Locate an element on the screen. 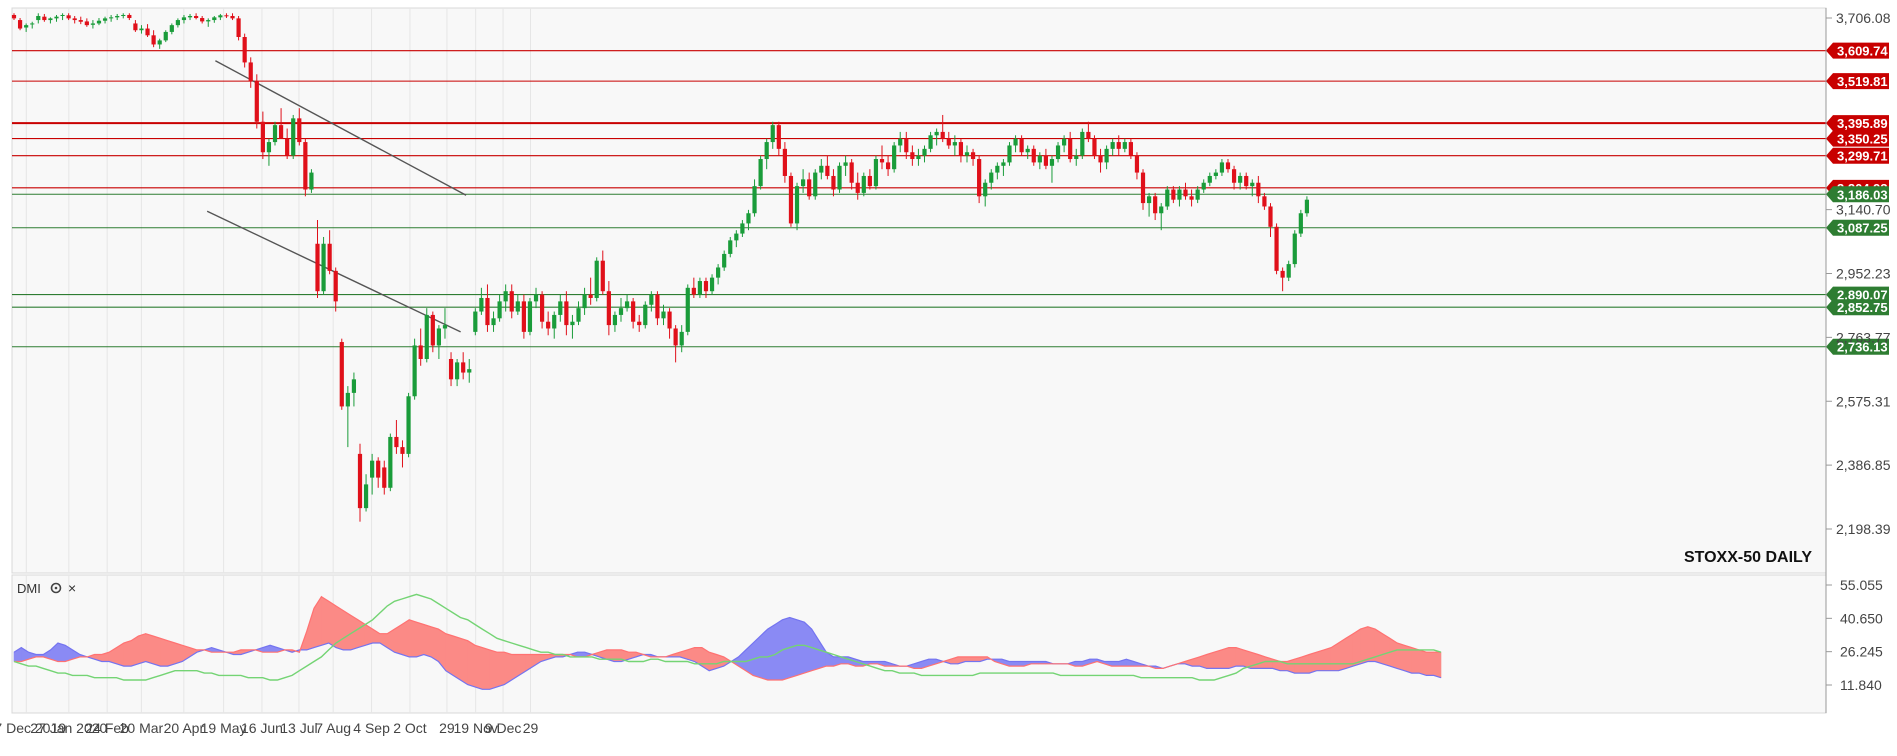 The image size is (1897, 756). resistance-level-badge is located at coordinates (1857, 81).